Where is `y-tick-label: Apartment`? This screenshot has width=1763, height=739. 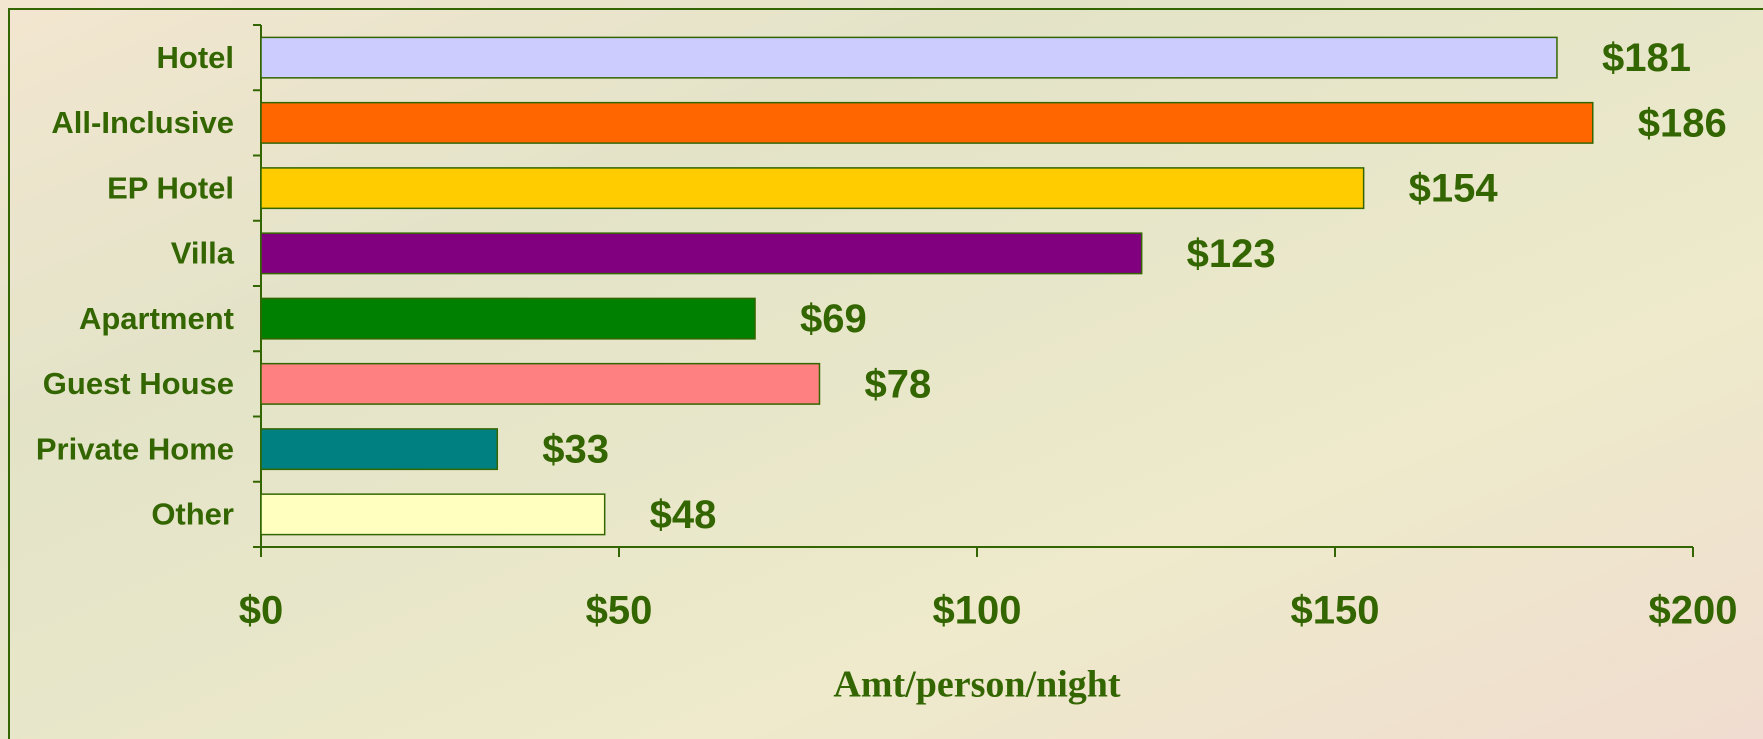 y-tick-label: Apartment is located at coordinates (156, 318).